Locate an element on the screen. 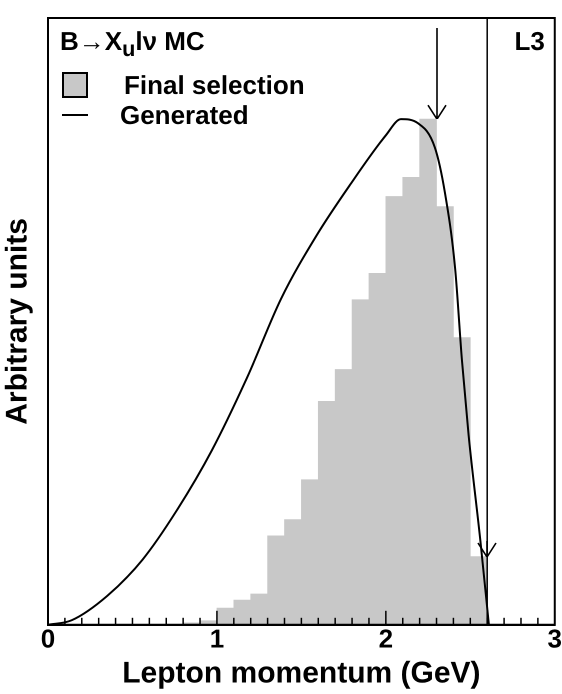 This screenshot has width=562, height=694. x-tick-label: 3 is located at coordinates (555, 639).